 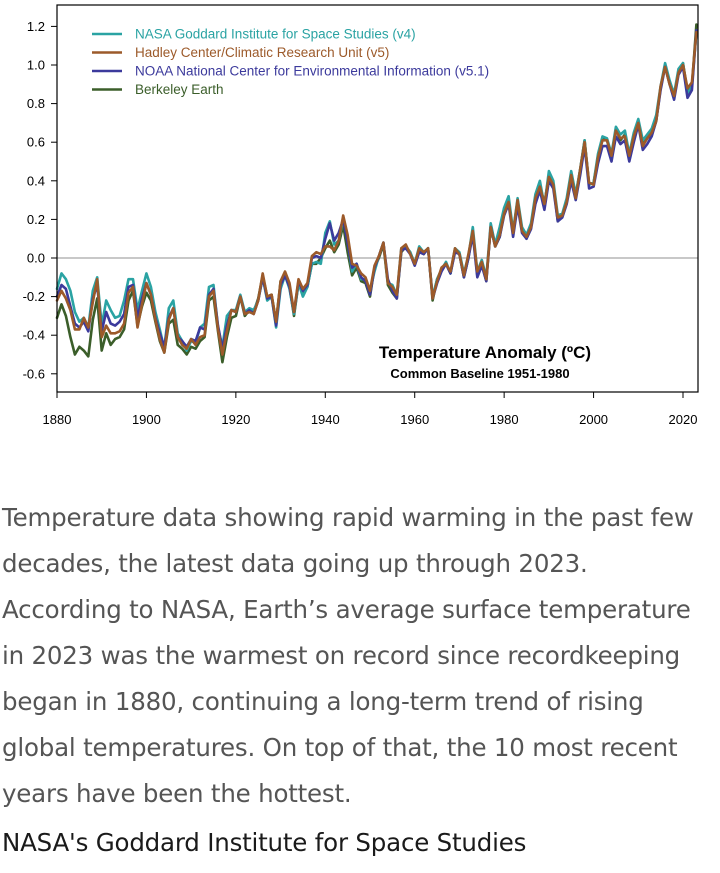 What do you see at coordinates (179, 89) in the screenshot?
I see `legend-label: Berkeley Earth` at bounding box center [179, 89].